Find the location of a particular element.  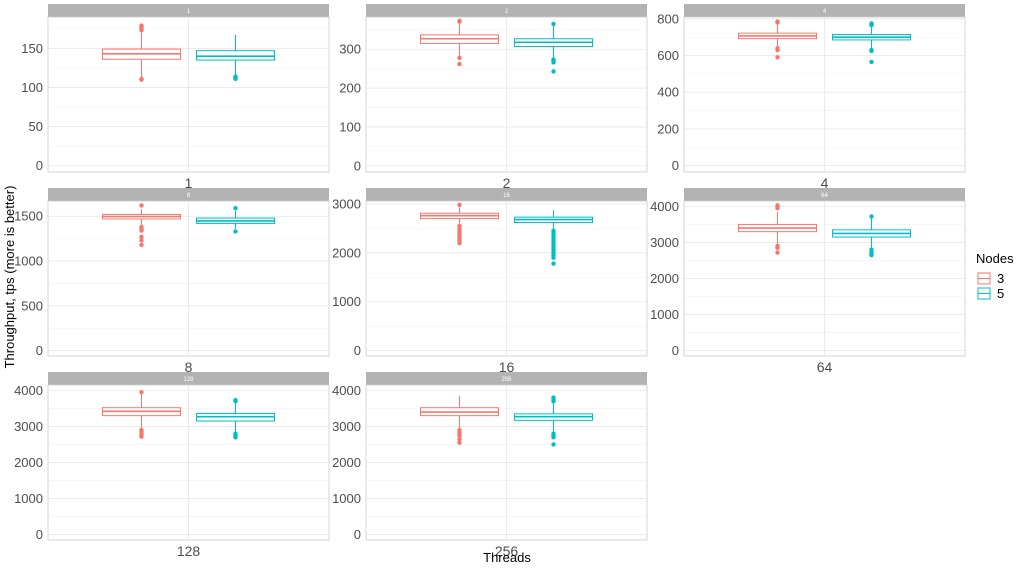

legend-label: 5 is located at coordinates (1000, 293).